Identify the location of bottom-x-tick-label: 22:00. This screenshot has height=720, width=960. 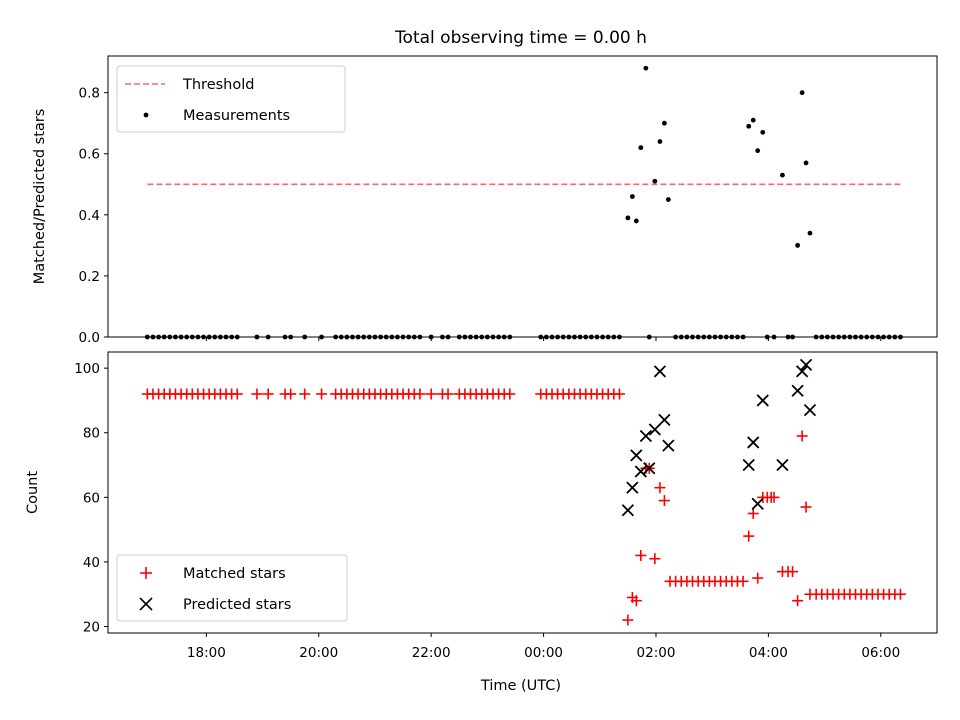
(431, 653).